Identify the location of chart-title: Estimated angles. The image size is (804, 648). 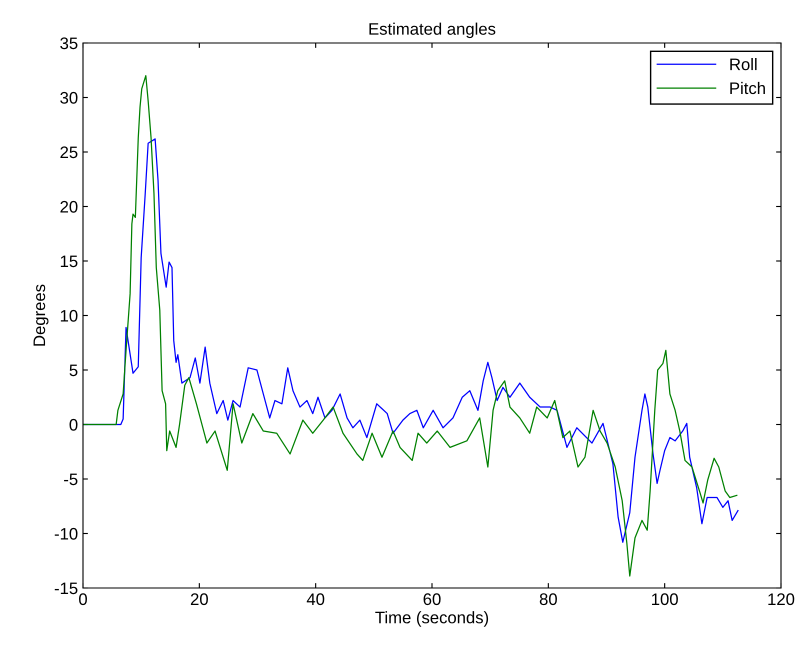
(432, 30).